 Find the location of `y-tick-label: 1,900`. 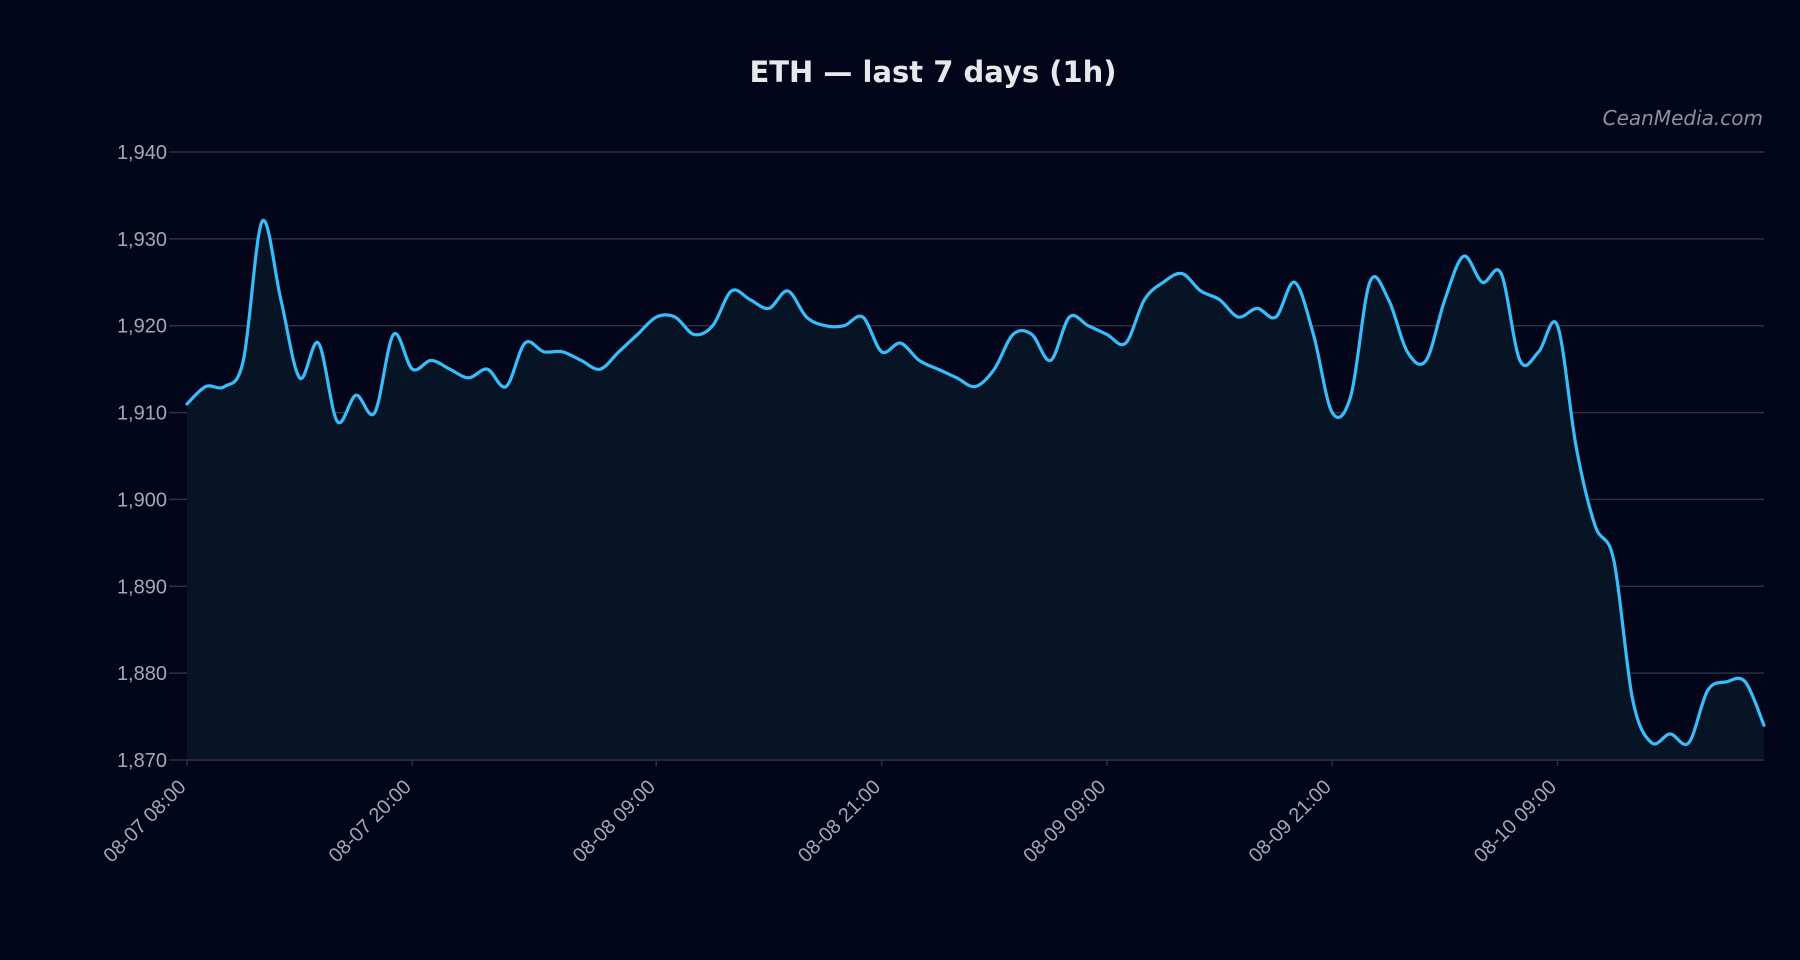

y-tick-label: 1,900 is located at coordinates (142, 500).